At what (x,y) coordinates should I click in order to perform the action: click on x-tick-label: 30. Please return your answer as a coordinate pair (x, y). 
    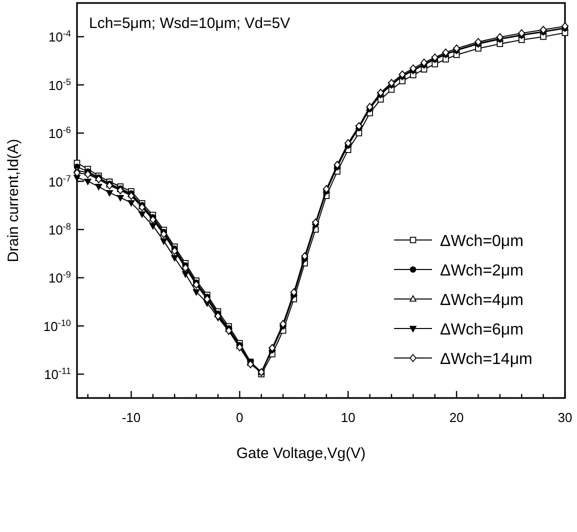
    Looking at the image, I should click on (565, 417).